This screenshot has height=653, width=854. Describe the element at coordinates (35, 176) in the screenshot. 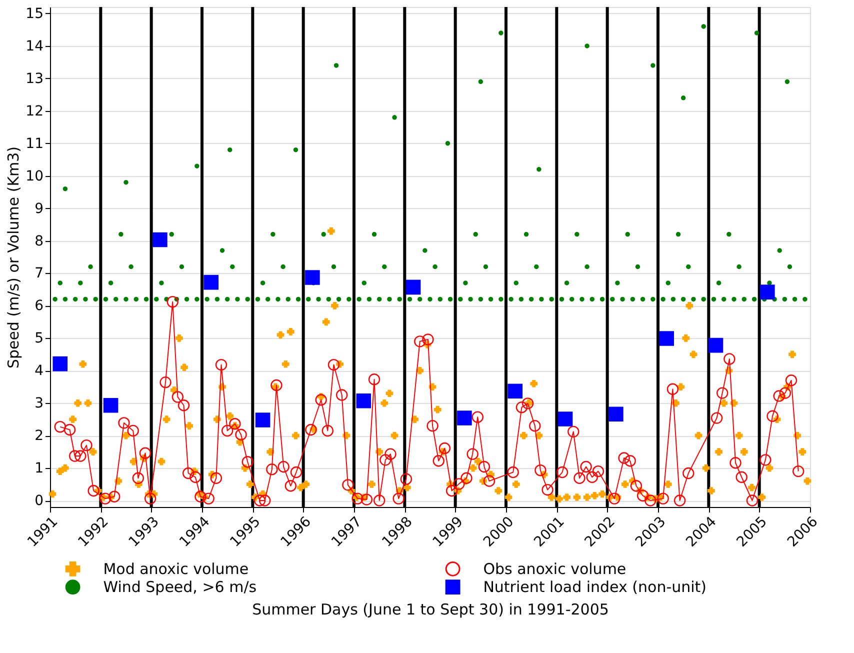

I see `y-tick-label: 10` at that location.